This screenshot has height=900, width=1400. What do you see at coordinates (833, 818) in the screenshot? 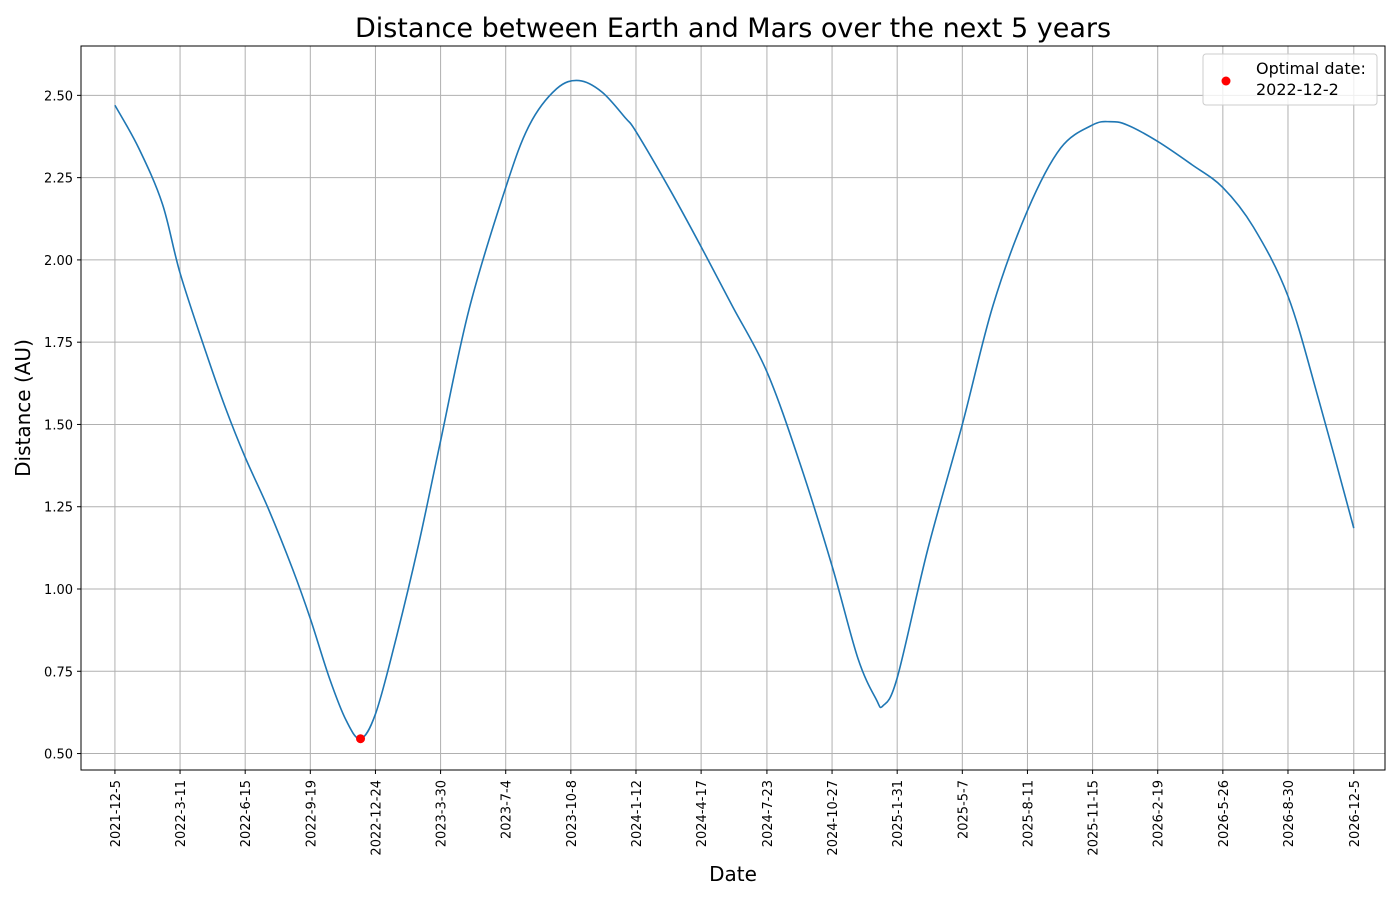
I see `x-tick-label: 2024-10-27` at bounding box center [833, 818].